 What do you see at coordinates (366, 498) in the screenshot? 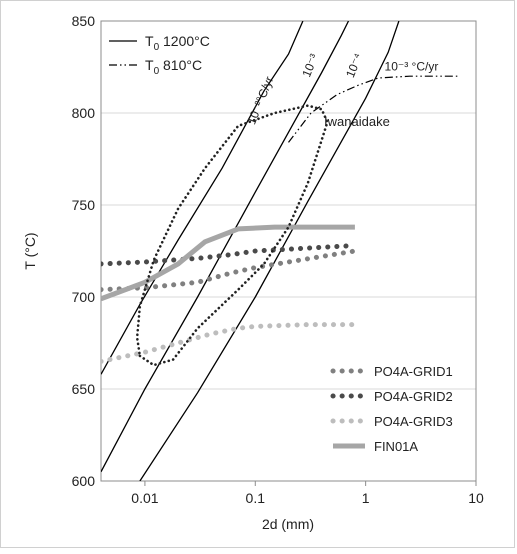
I see `x-tick-label-1: 1` at bounding box center [366, 498].